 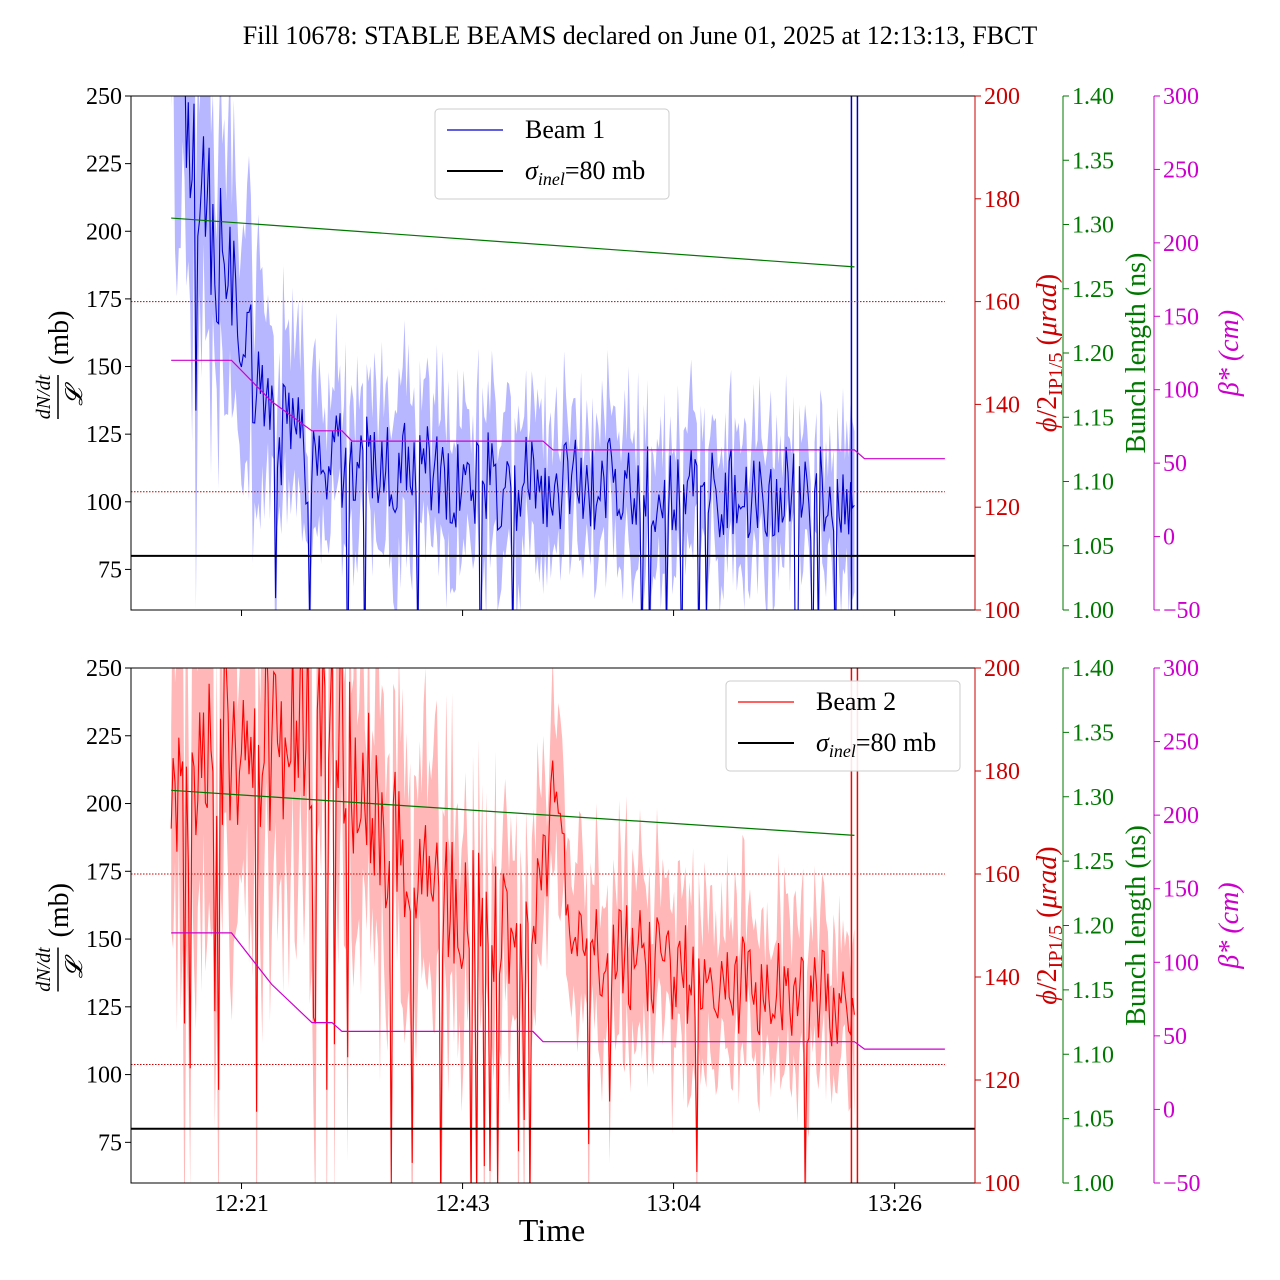 I want to click on phi-label-unit-mu: μrad, so click(x=1047, y=882).